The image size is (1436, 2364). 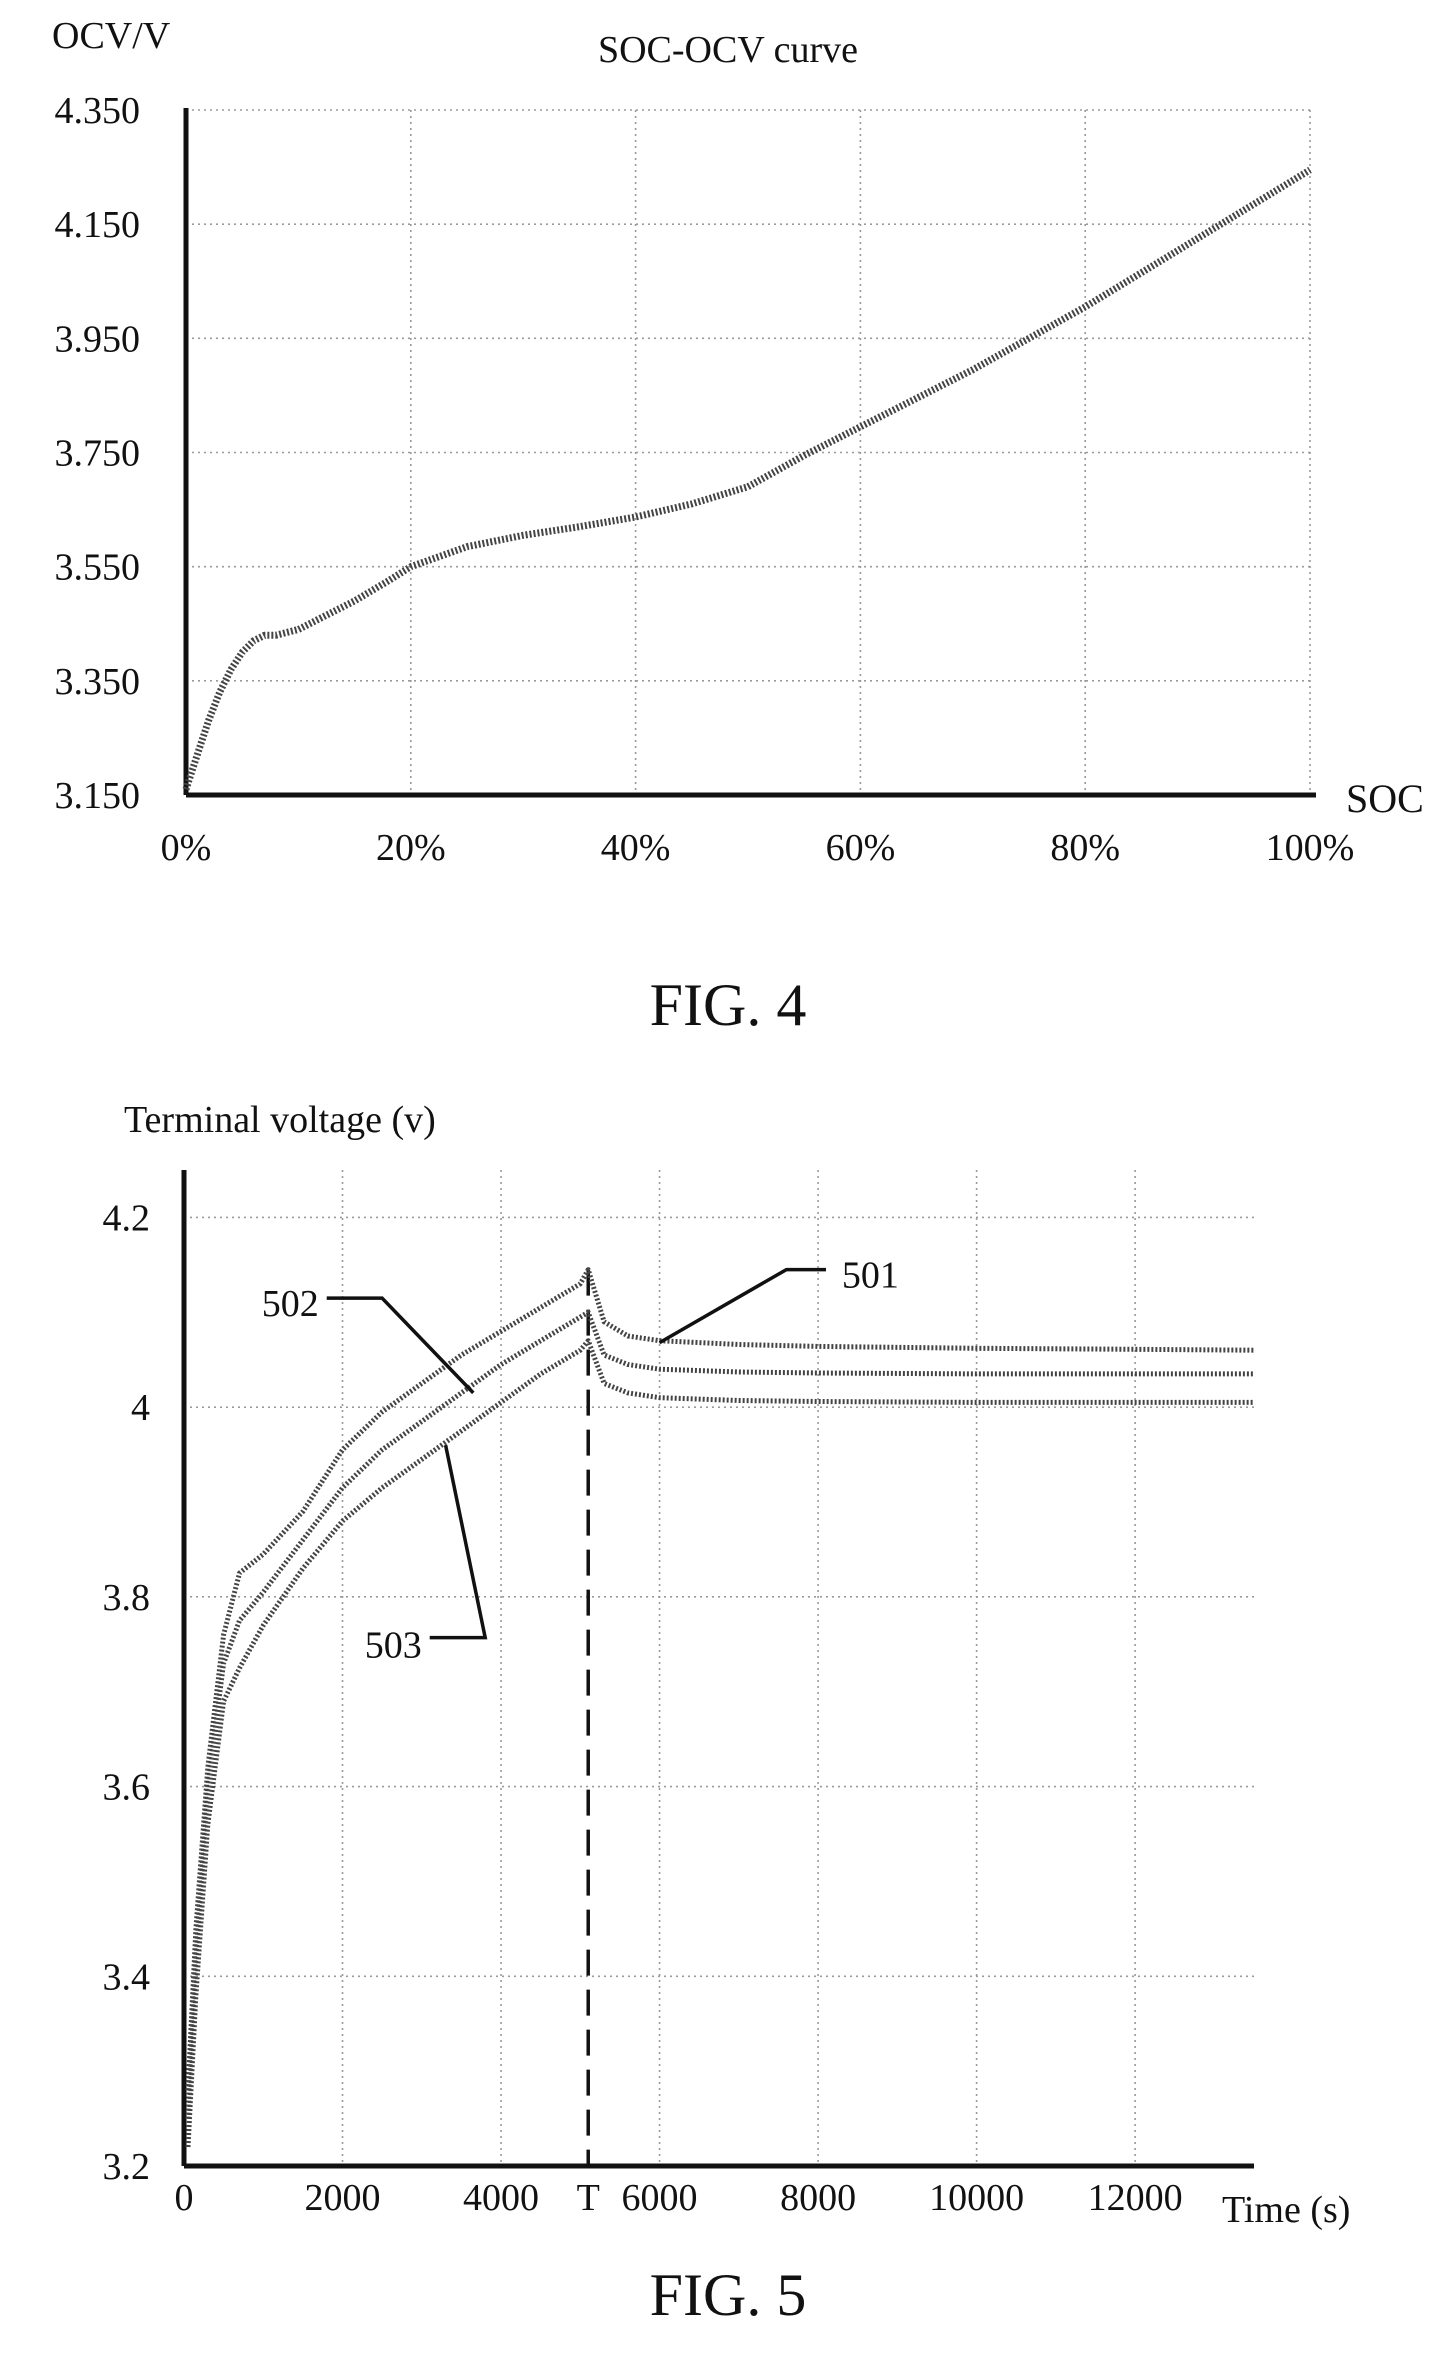 What do you see at coordinates (140, 1408) in the screenshot?
I see `y-tick-label: 4` at bounding box center [140, 1408].